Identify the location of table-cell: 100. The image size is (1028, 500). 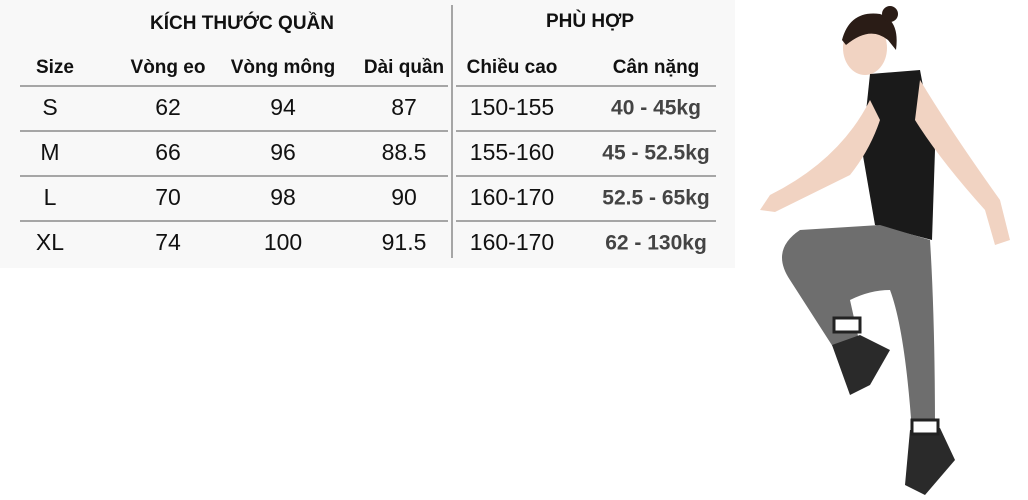
(283, 242).